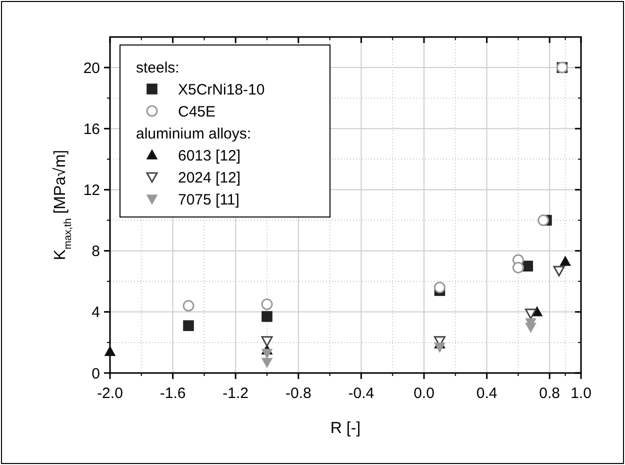 The height and width of the screenshot is (465, 625). What do you see at coordinates (158, 67) in the screenshot?
I see `annotation: steels:` at bounding box center [158, 67].